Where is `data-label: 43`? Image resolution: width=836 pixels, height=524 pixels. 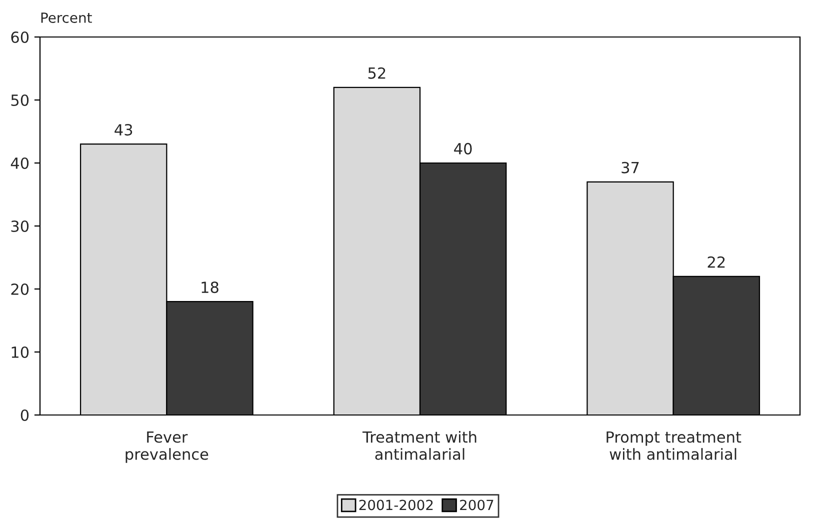
data-label: 43 is located at coordinates (123, 130).